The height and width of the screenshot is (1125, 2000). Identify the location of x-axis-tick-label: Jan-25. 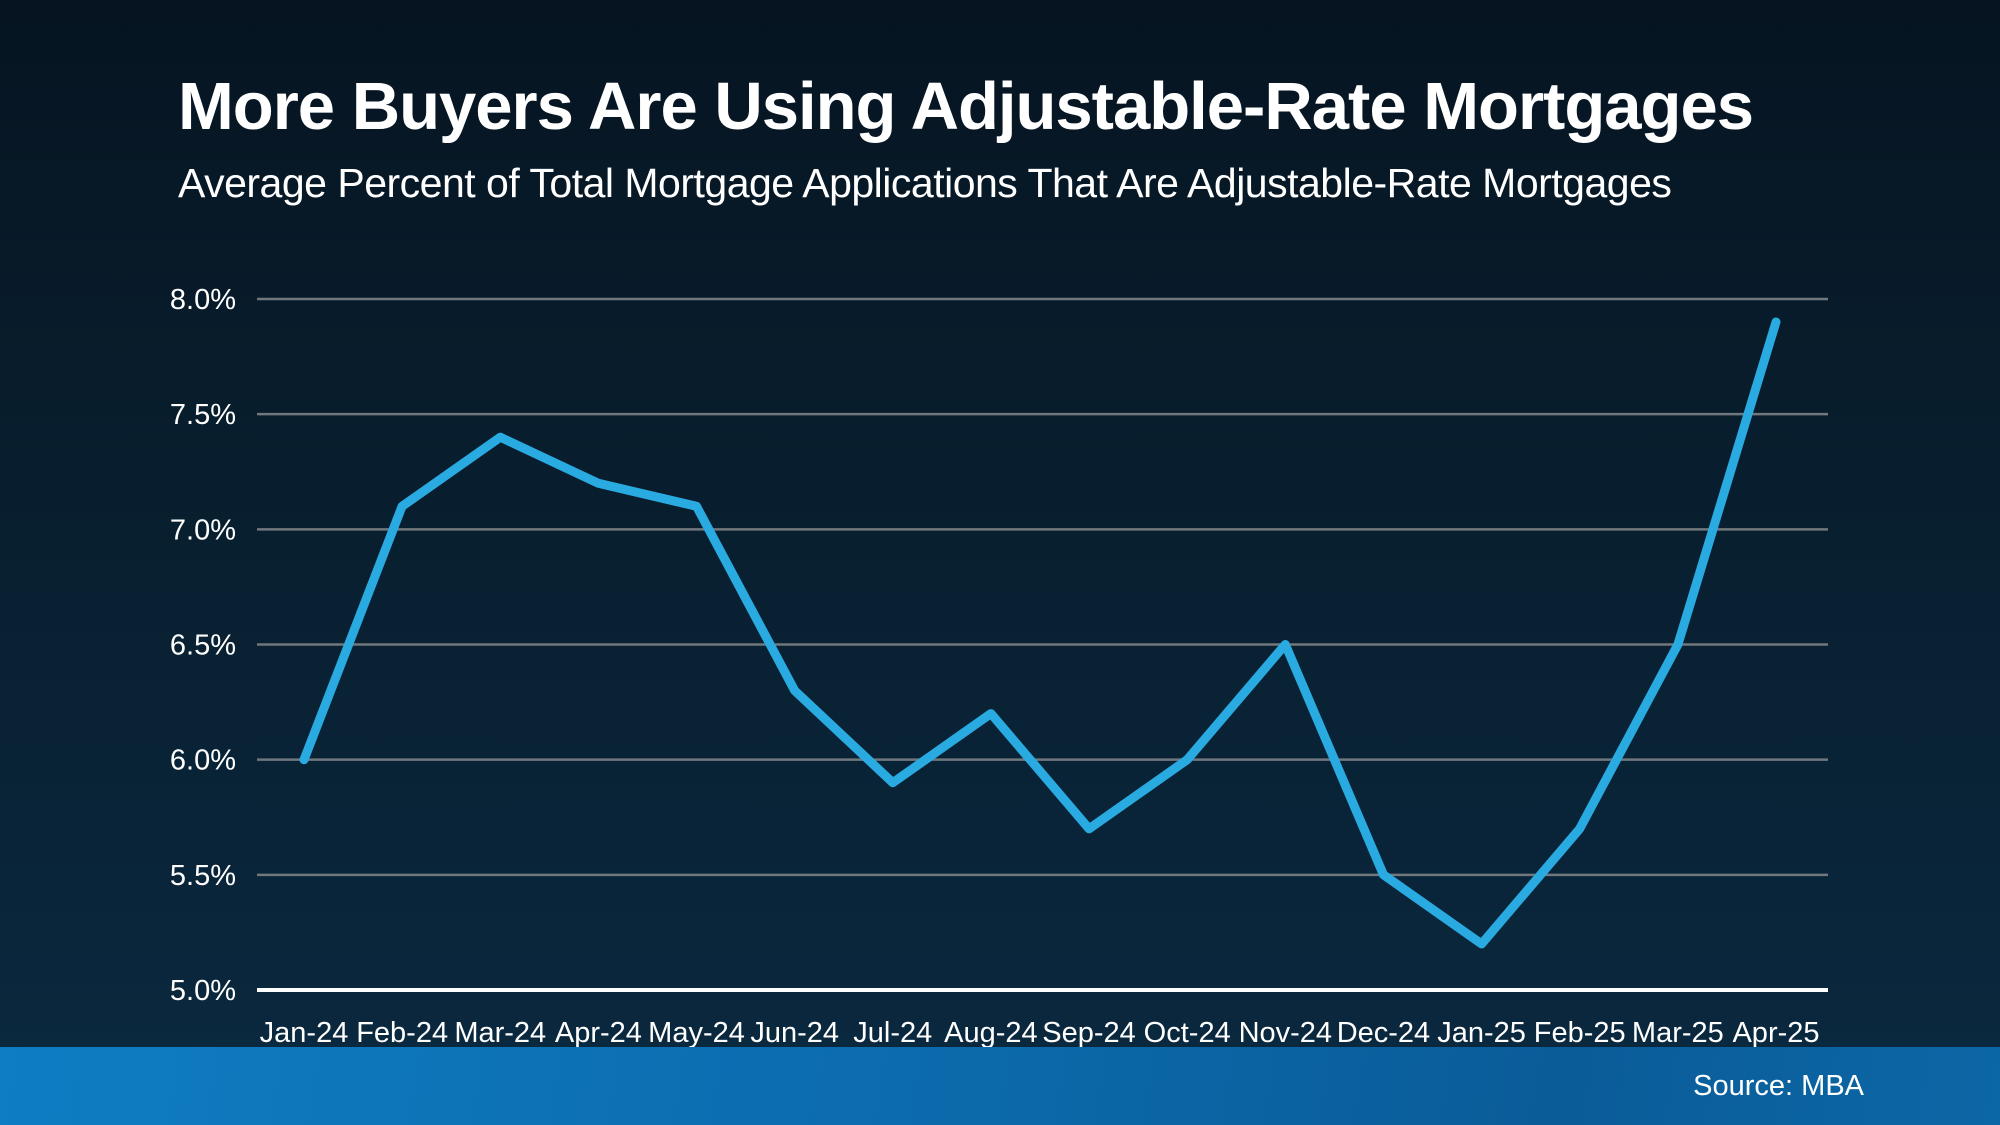
(1481, 1033).